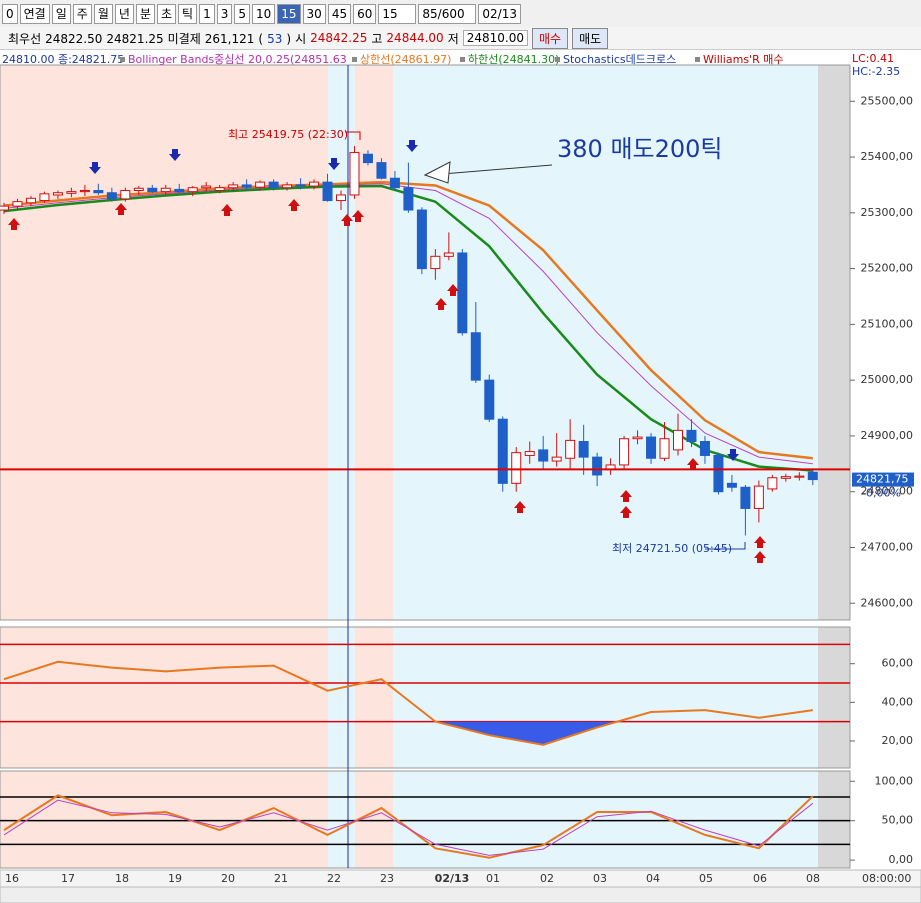 The height and width of the screenshot is (903, 921). I want to click on toolbar-button: 15, so click(289, 13).